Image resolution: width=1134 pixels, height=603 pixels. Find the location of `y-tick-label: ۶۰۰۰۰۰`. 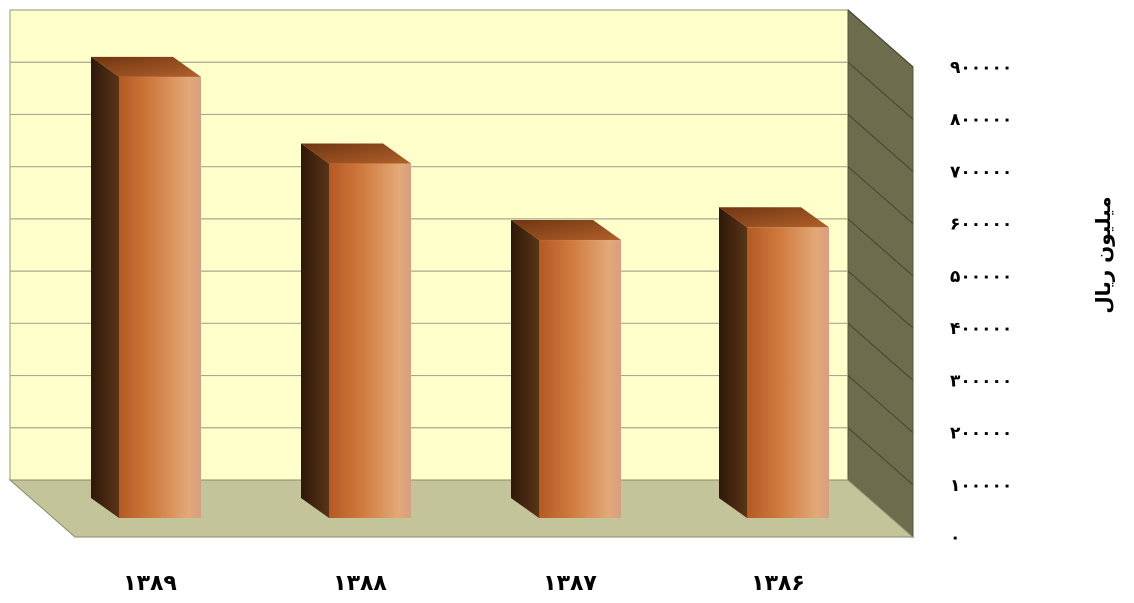

y-tick-label: ۶۰۰۰۰۰ is located at coordinates (981, 225).